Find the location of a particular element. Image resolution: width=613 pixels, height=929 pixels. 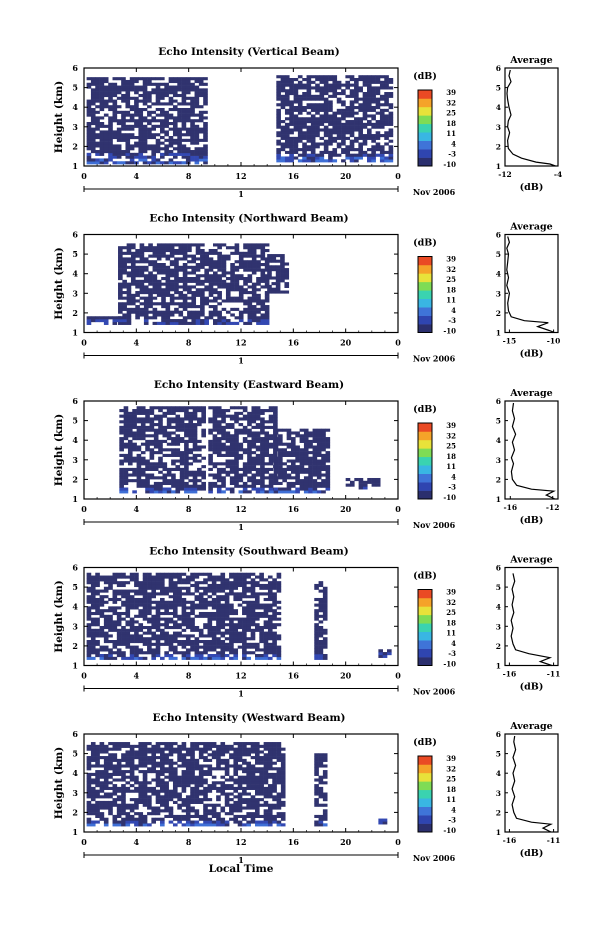

y-tick-label: 2 is located at coordinates (75, 646).